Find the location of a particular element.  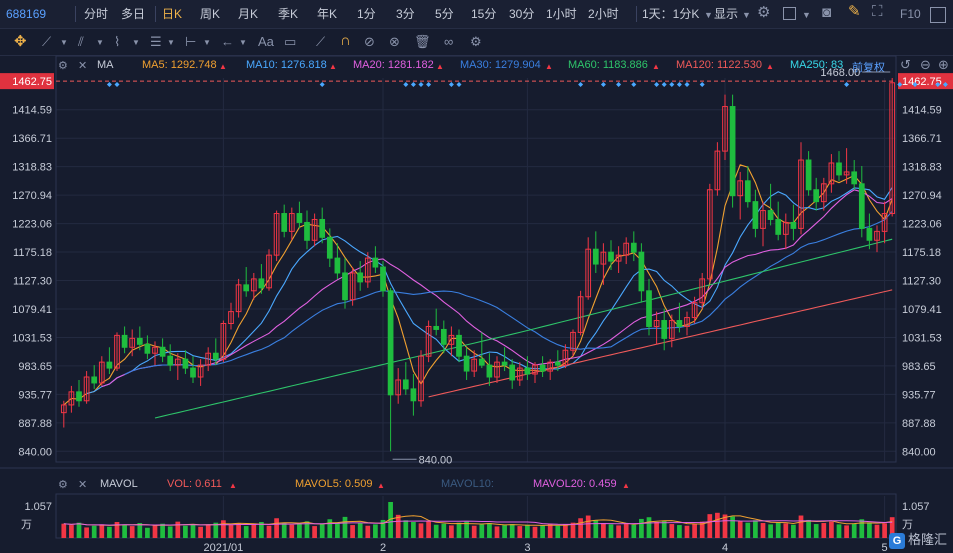

measure-tool-icon: ⊢ is located at coordinates (191, 41).